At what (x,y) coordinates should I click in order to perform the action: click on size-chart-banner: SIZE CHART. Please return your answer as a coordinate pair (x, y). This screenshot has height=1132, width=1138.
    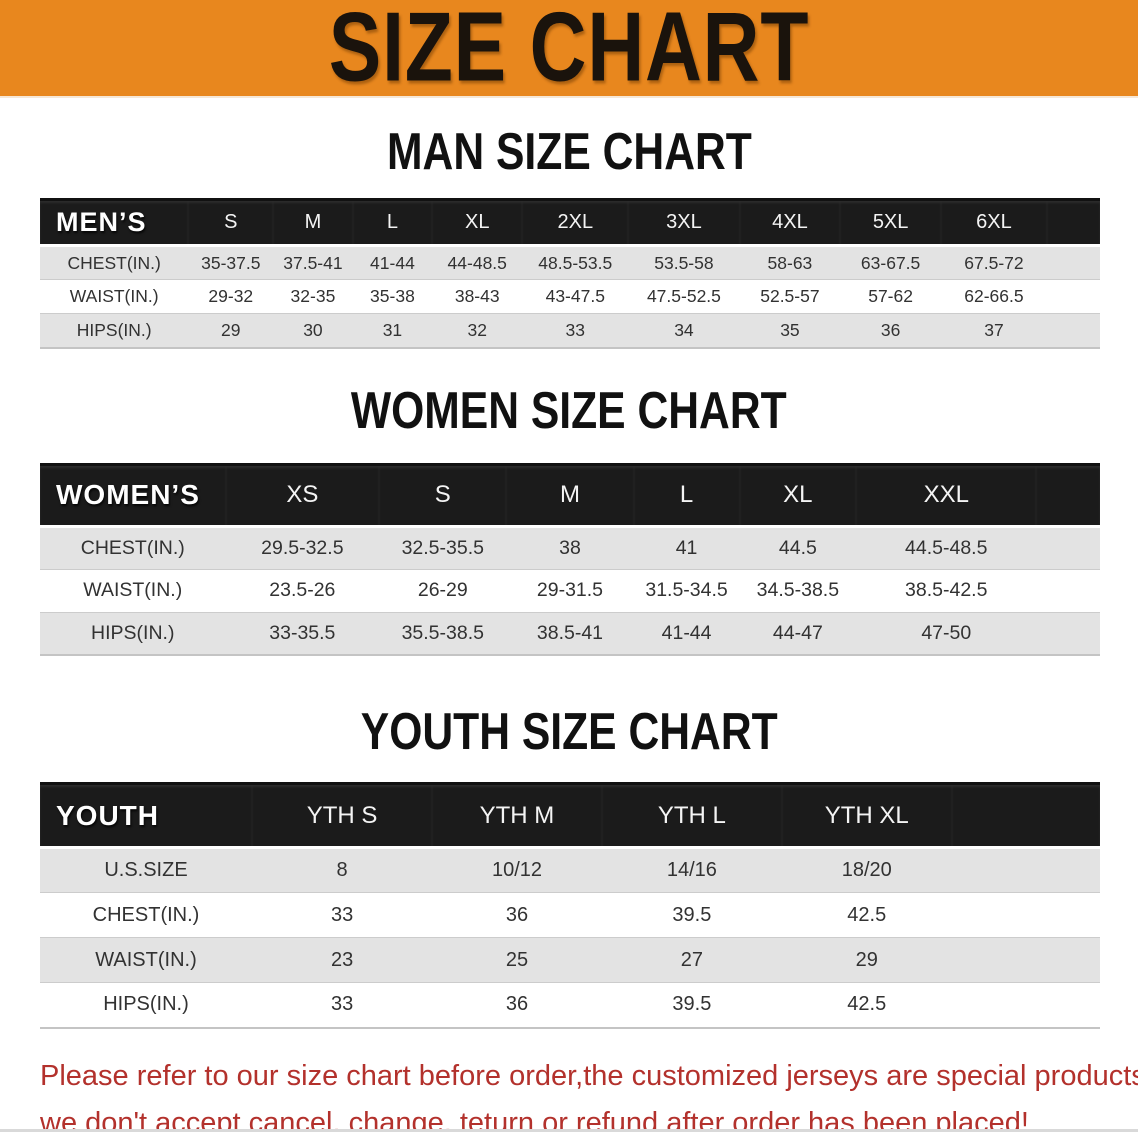
    Looking at the image, I should click on (569, 49).